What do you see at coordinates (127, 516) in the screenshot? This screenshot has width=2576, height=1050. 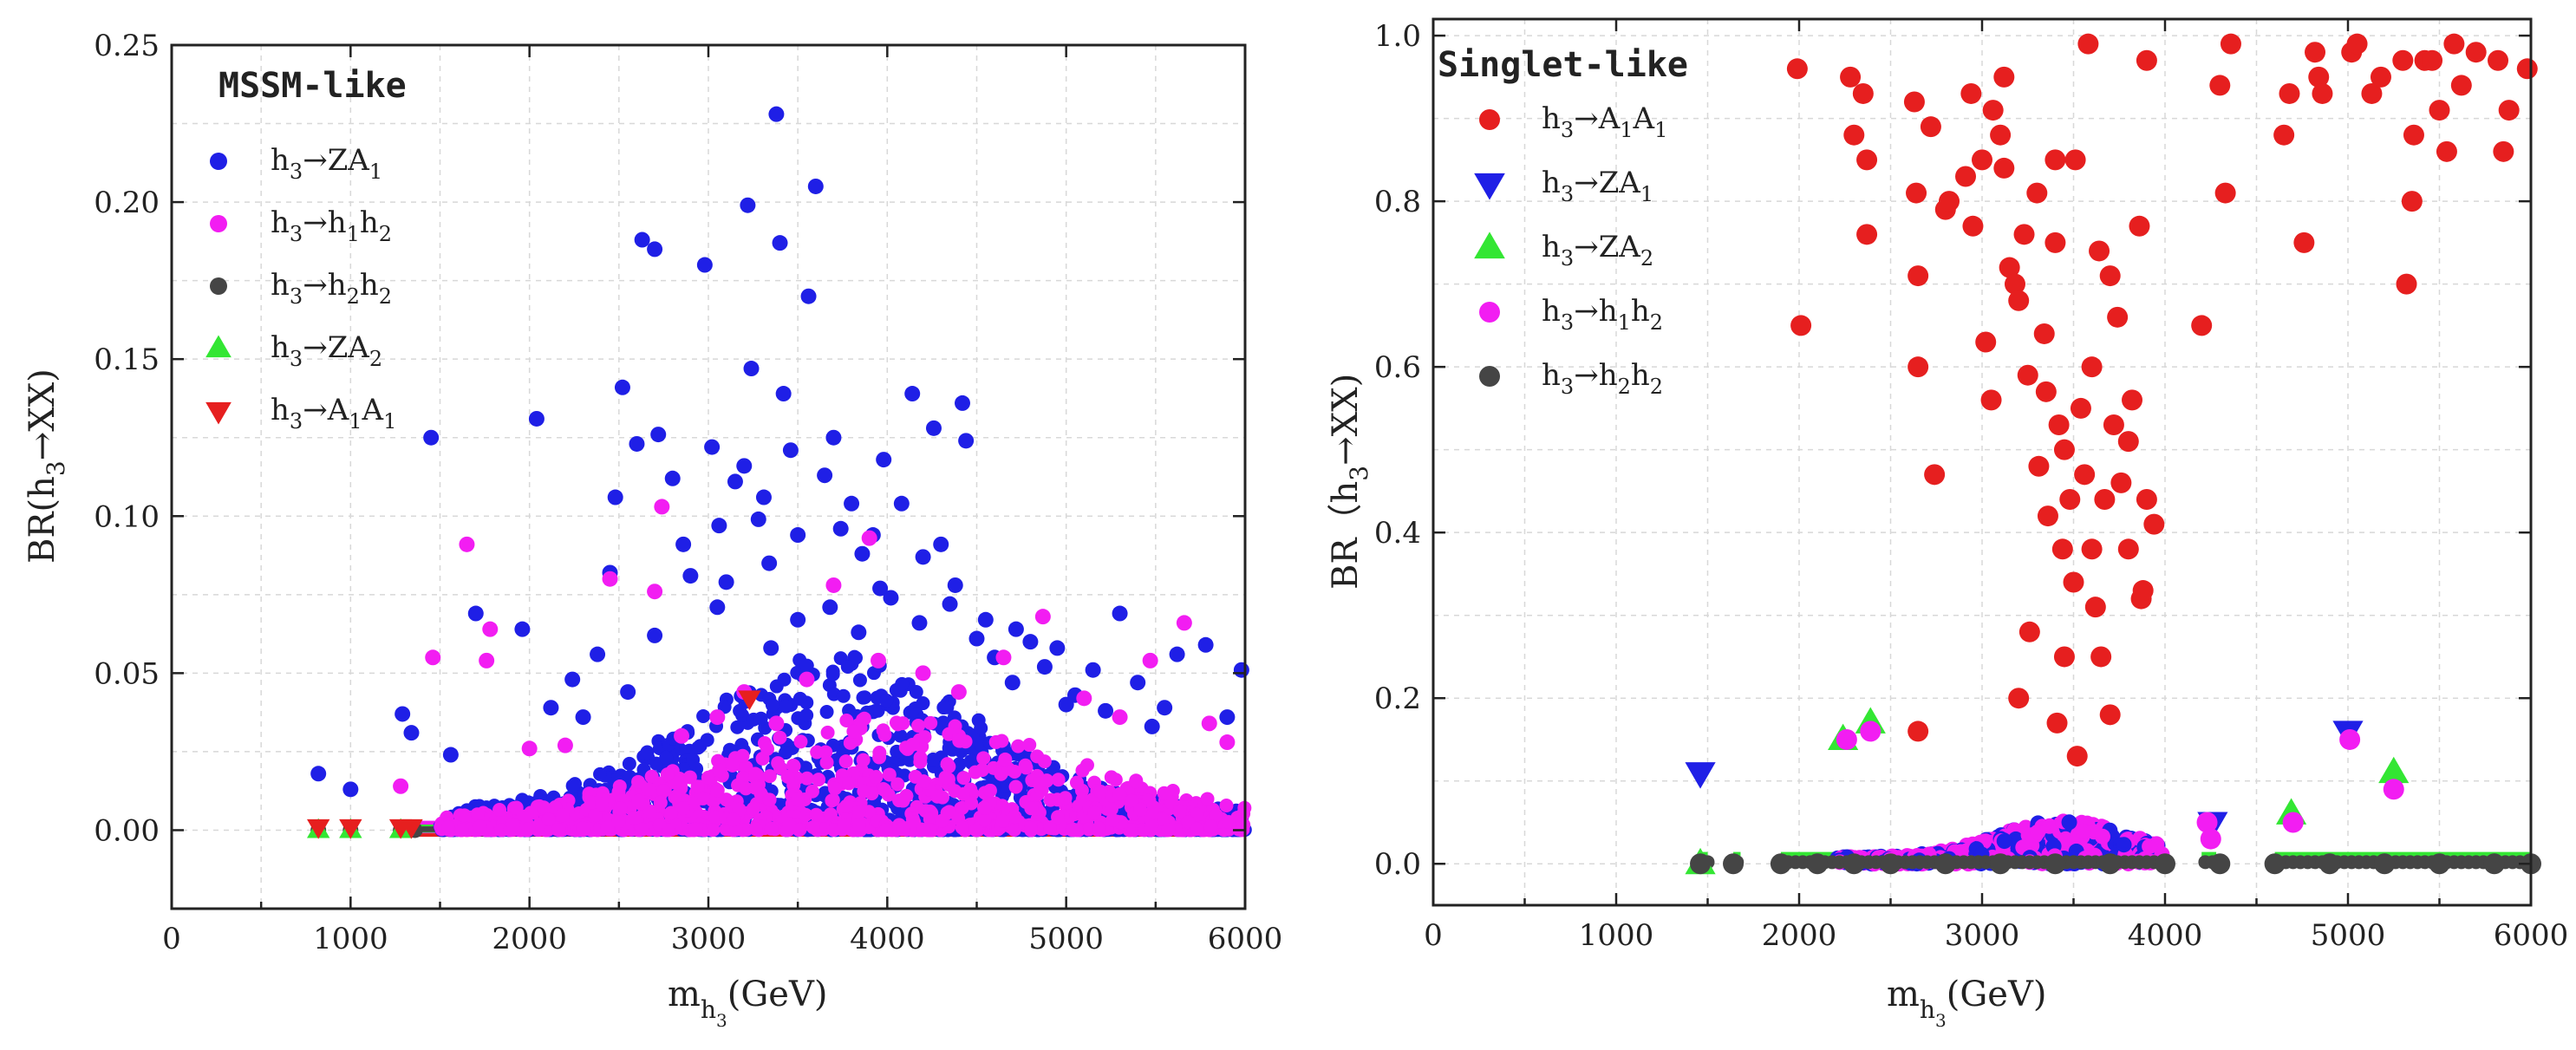 I see `y-tick-label: 0.10` at bounding box center [127, 516].